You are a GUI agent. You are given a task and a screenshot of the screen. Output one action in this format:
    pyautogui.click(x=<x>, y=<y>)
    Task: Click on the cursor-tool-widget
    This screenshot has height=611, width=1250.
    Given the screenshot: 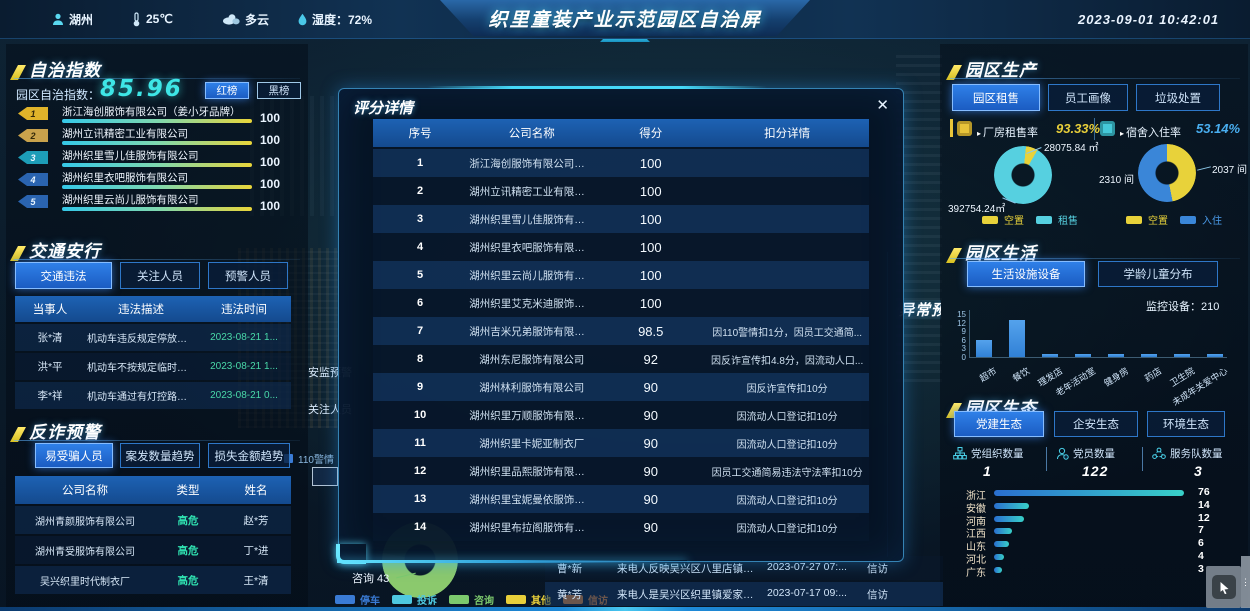 What is the action you would take?
    pyautogui.click(x=1223, y=587)
    